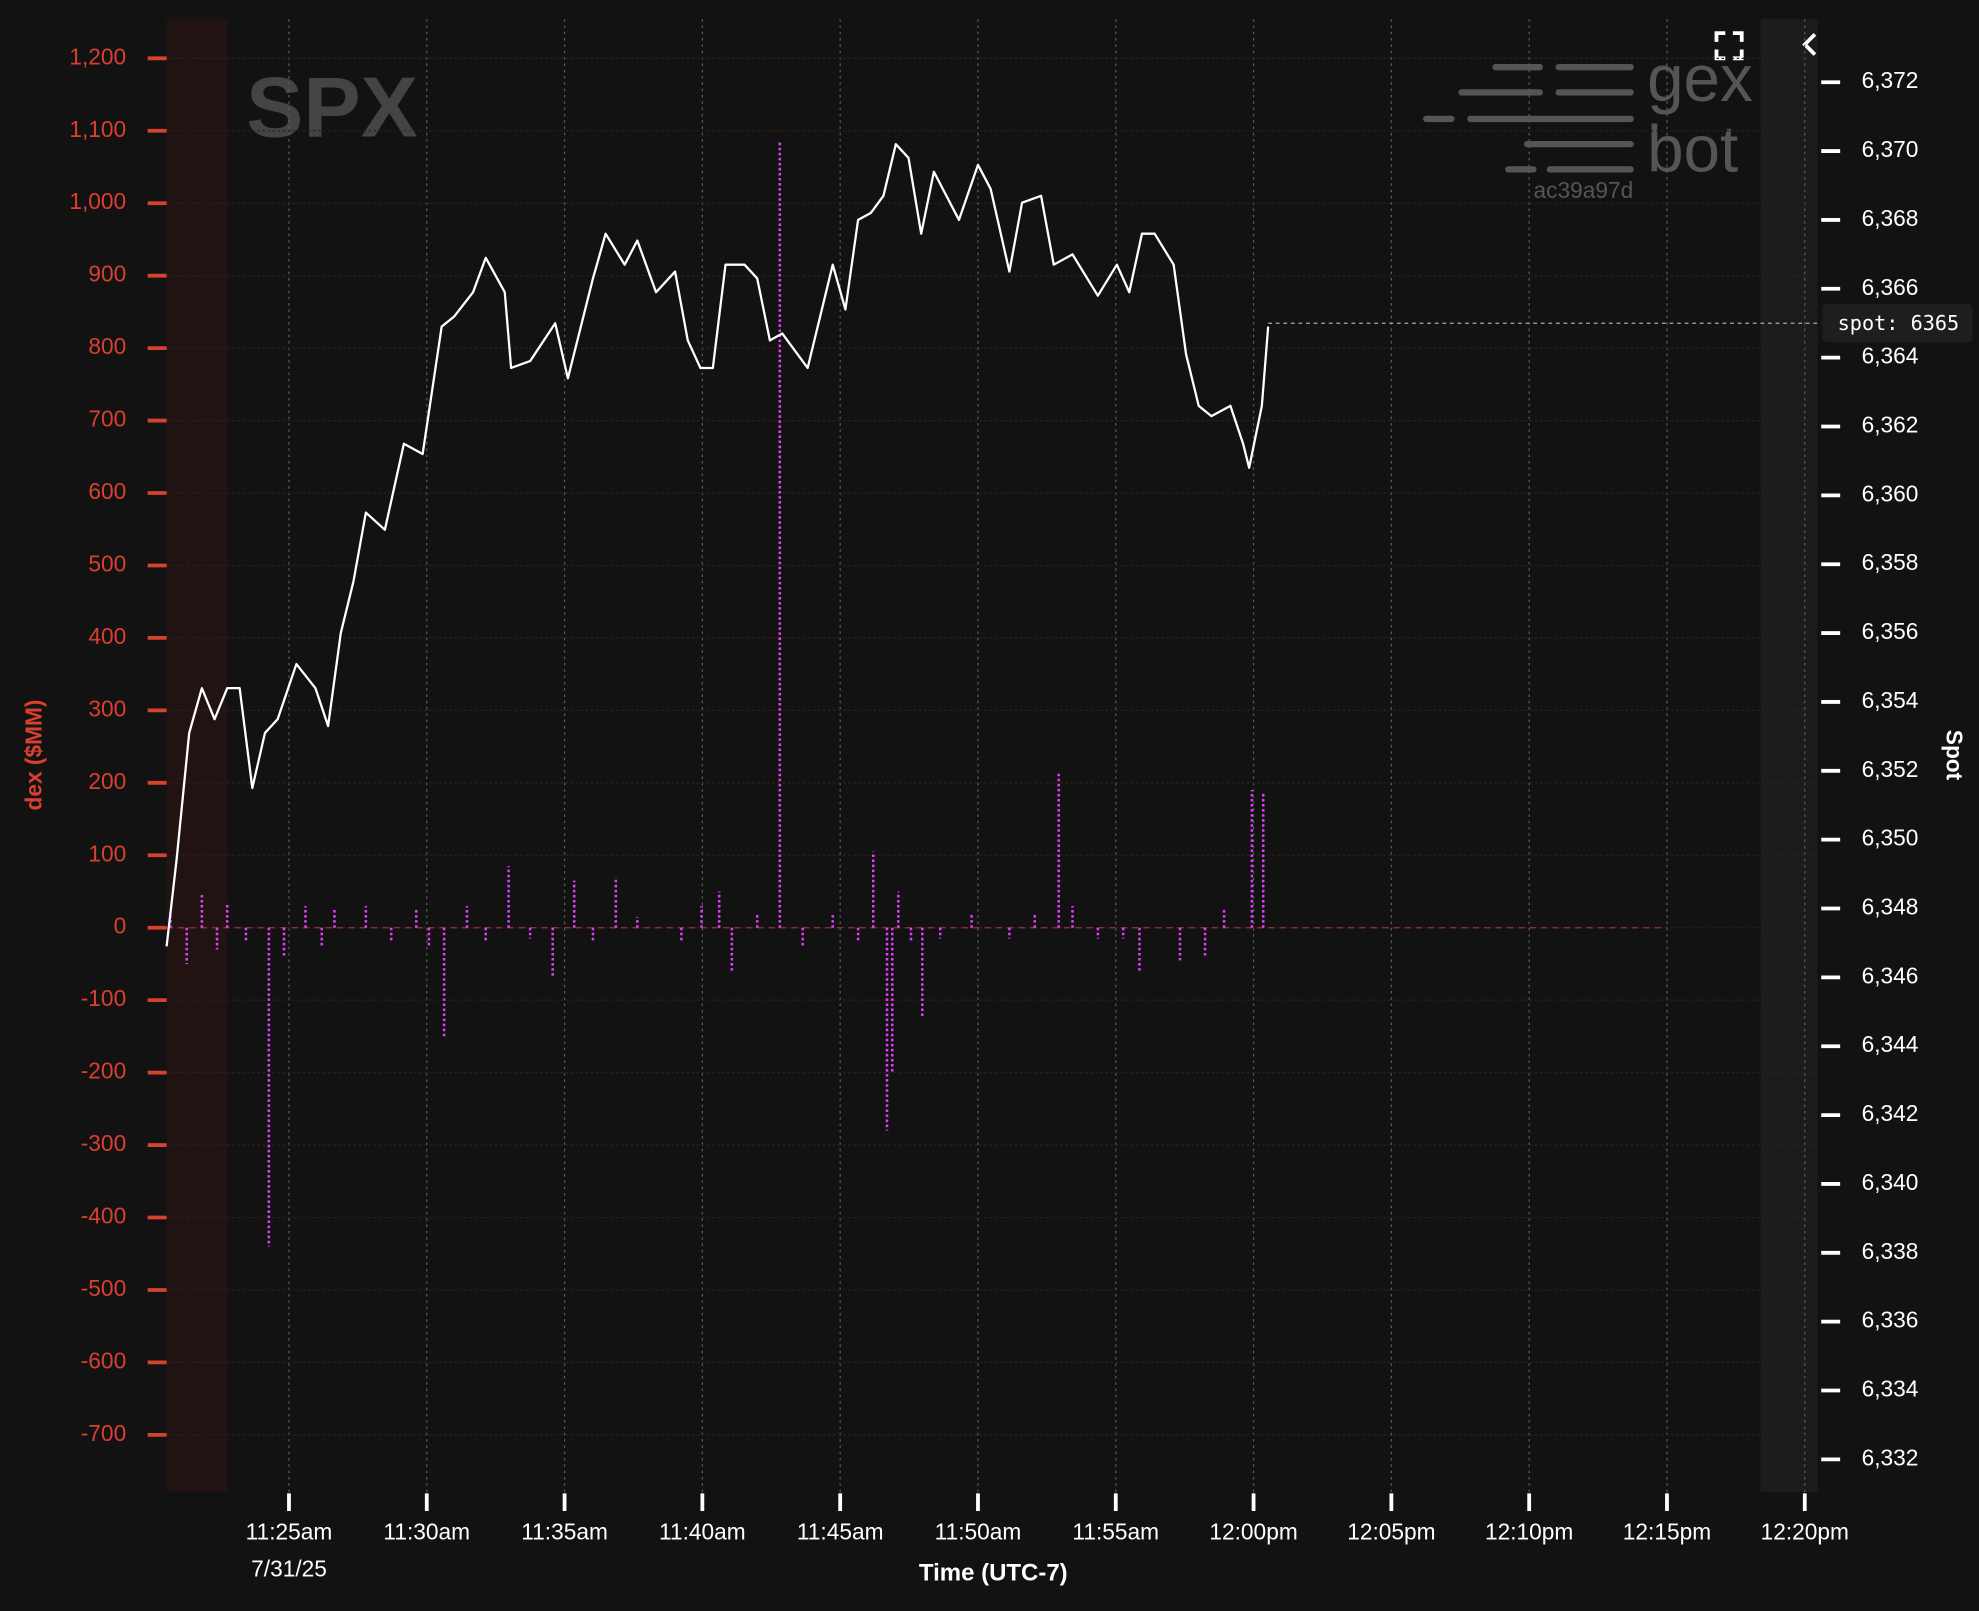 The width and height of the screenshot is (1979, 1611). What do you see at coordinates (332, 108) in the screenshot?
I see `symbol-watermark: SPX` at bounding box center [332, 108].